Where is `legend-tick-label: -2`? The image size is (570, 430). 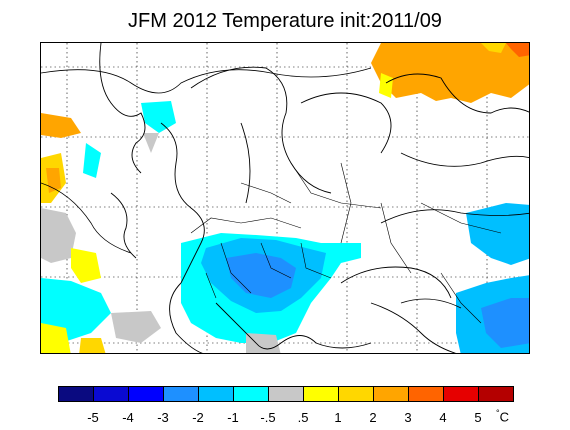
legend-tick-label: -2 is located at coordinates (198, 417).